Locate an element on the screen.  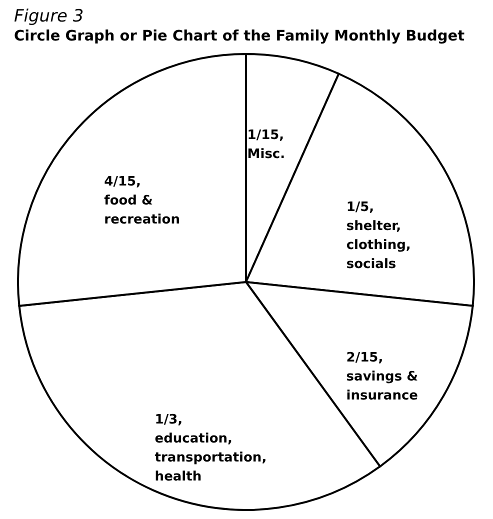
slice-label: education, transportation, health is located at coordinates (210, 457).